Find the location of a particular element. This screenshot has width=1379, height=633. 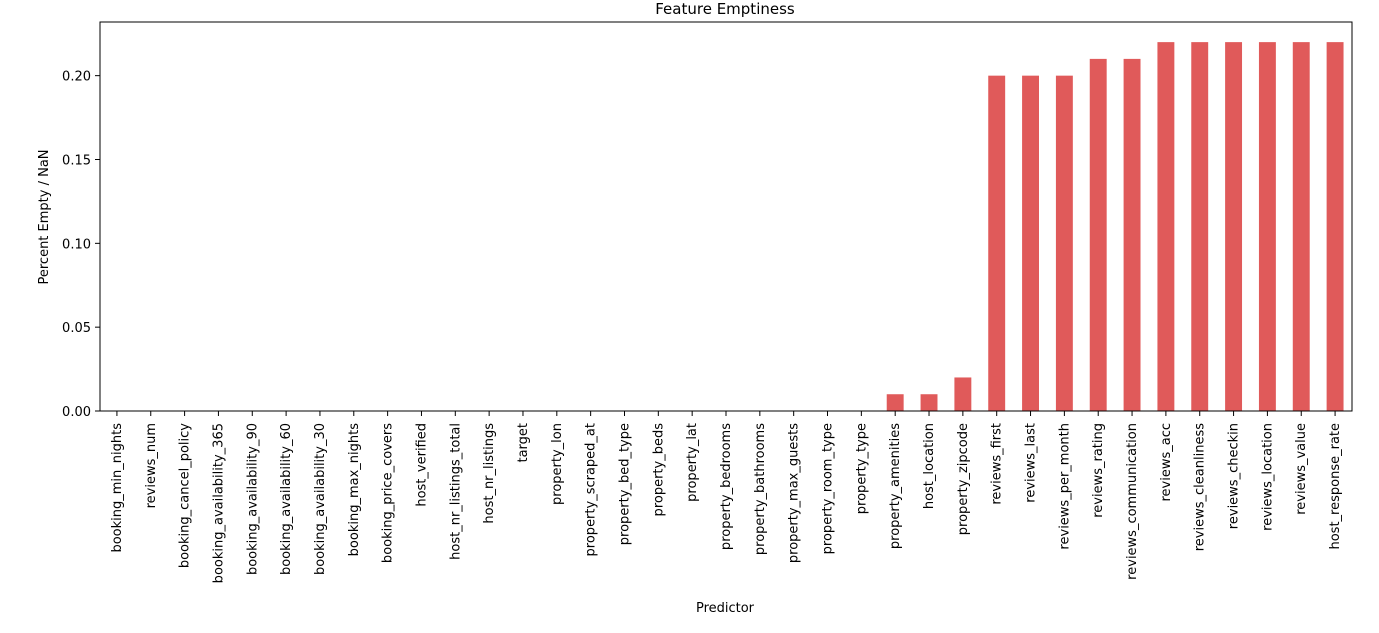

x-tick-label: property_lon is located at coordinates (557, 464).